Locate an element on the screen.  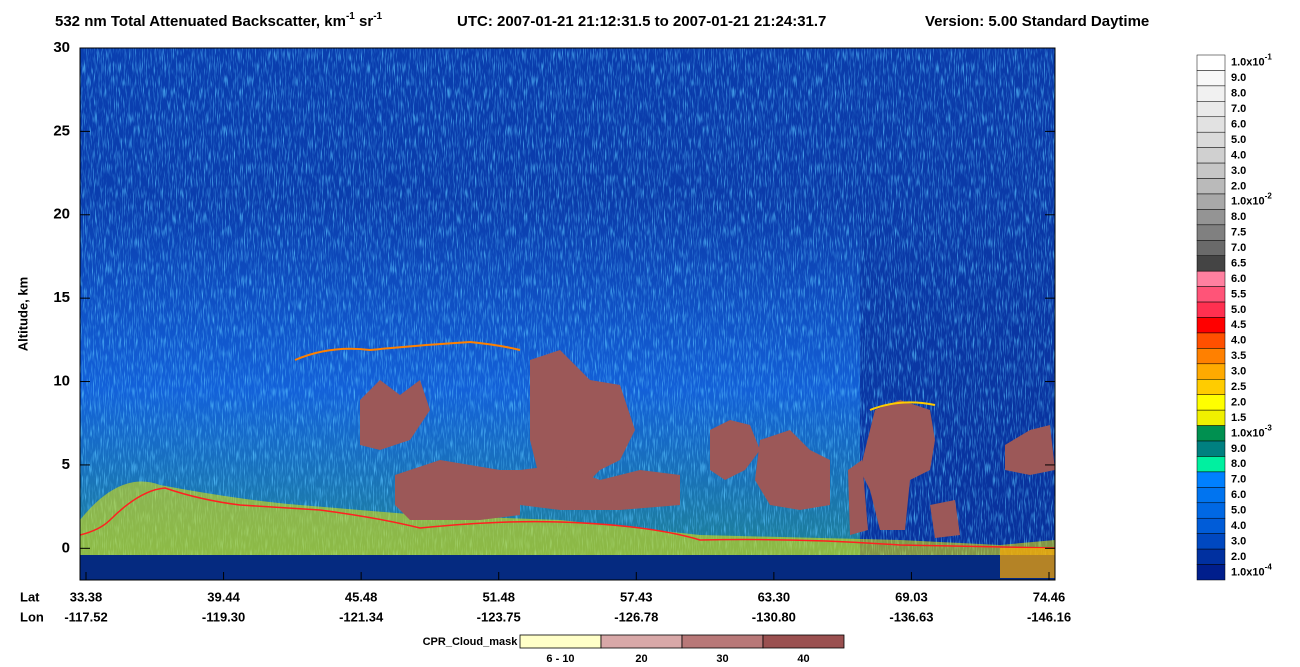
colorbar-label: 1.5 is located at coordinates (1238, 418).